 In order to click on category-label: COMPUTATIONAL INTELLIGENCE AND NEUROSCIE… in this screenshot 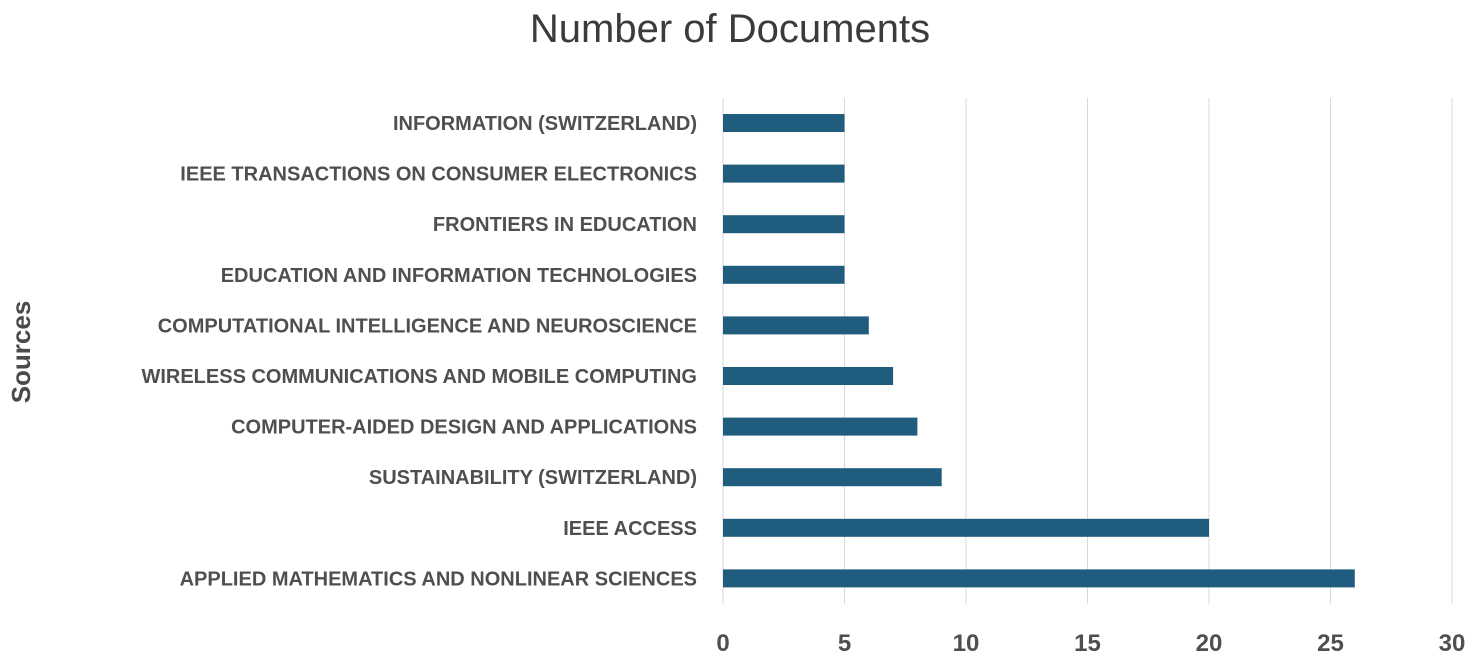, I will do `click(427, 326)`.